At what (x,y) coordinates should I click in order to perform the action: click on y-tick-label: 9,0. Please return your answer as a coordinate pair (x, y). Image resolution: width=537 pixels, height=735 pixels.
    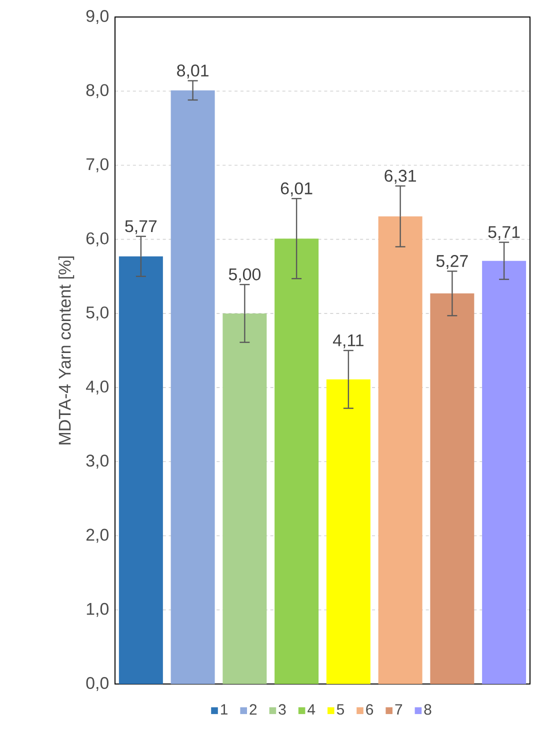
    Looking at the image, I should click on (97, 17).